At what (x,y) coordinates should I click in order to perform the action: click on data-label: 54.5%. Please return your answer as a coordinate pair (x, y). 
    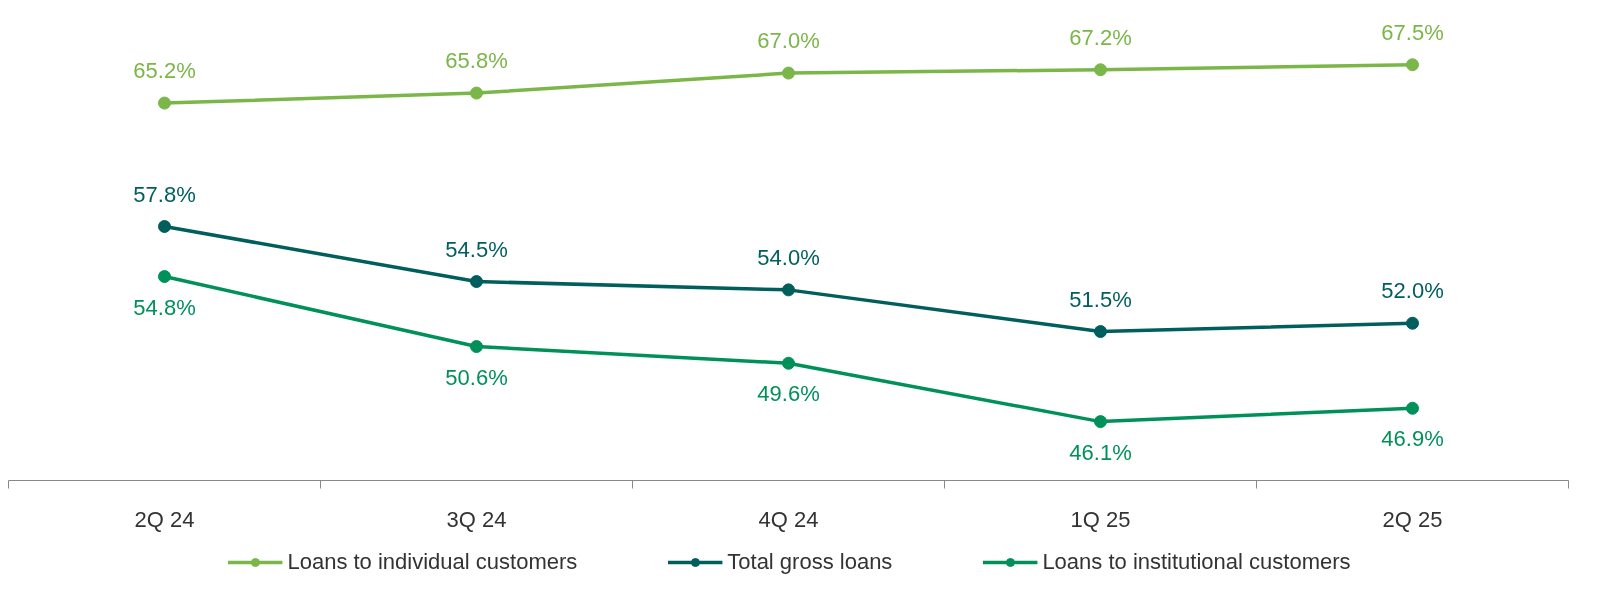
    Looking at the image, I should click on (476, 249).